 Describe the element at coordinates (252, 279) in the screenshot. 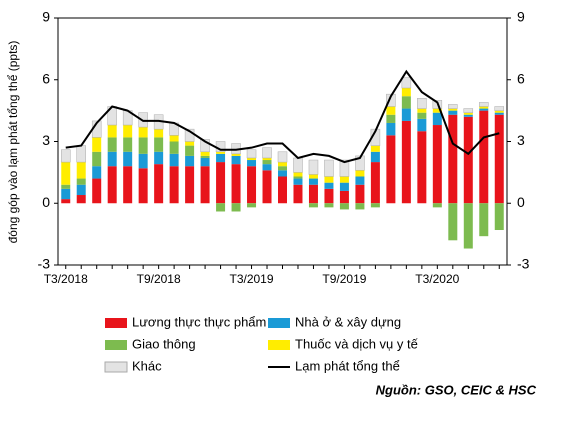

I see `x-tick-label: T3/2019` at that location.